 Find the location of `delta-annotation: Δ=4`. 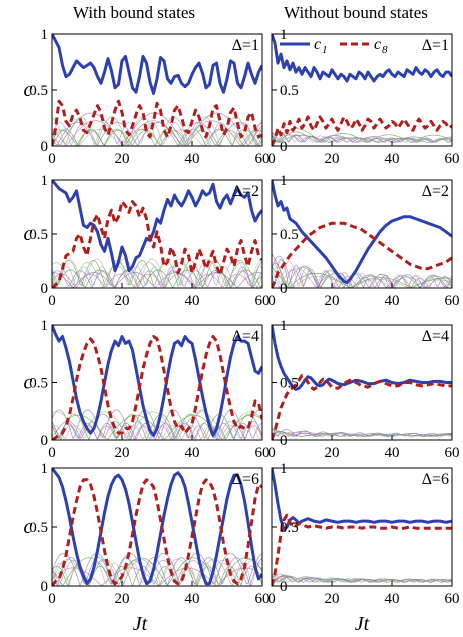

delta-annotation: Δ=4 is located at coordinates (435, 336).